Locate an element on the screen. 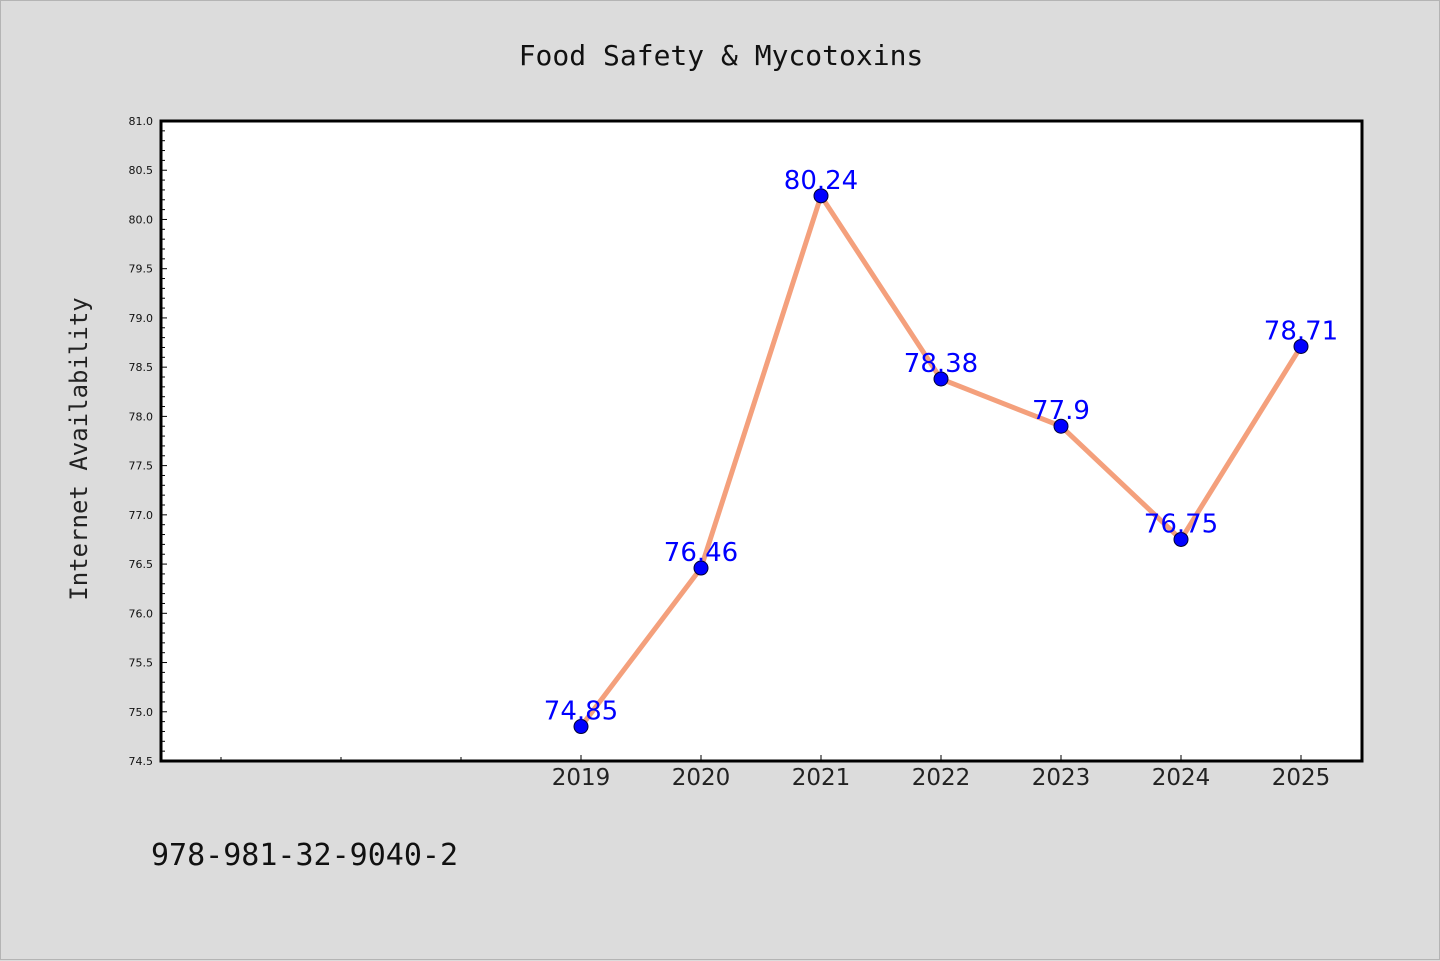  y-tick-label: 77.0 is located at coordinates (141, 515).